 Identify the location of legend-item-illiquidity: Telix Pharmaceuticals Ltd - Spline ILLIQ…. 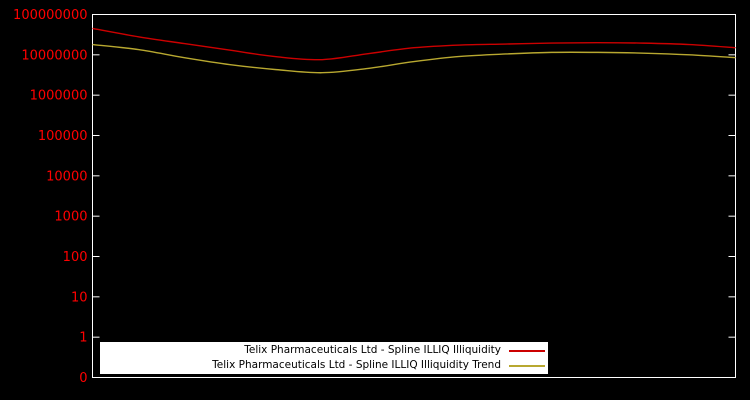
(322, 350).